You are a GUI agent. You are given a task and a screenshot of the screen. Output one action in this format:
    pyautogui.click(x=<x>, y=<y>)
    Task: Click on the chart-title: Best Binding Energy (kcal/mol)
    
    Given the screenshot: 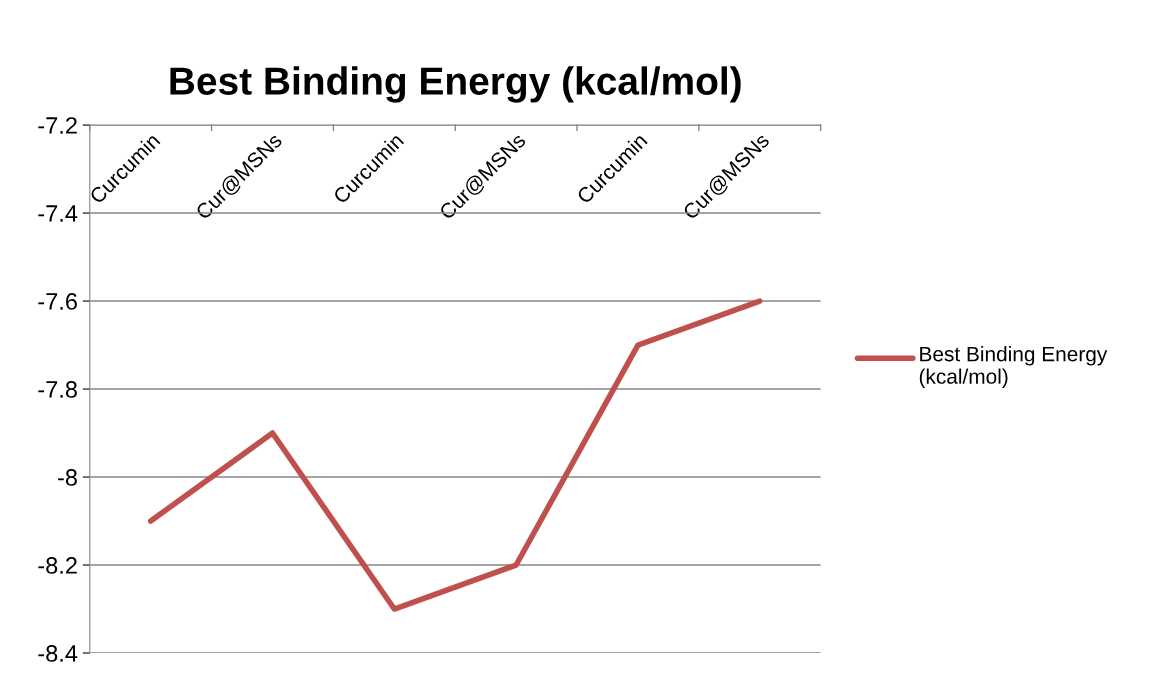 What is the action you would take?
    pyautogui.click(x=455, y=84)
    